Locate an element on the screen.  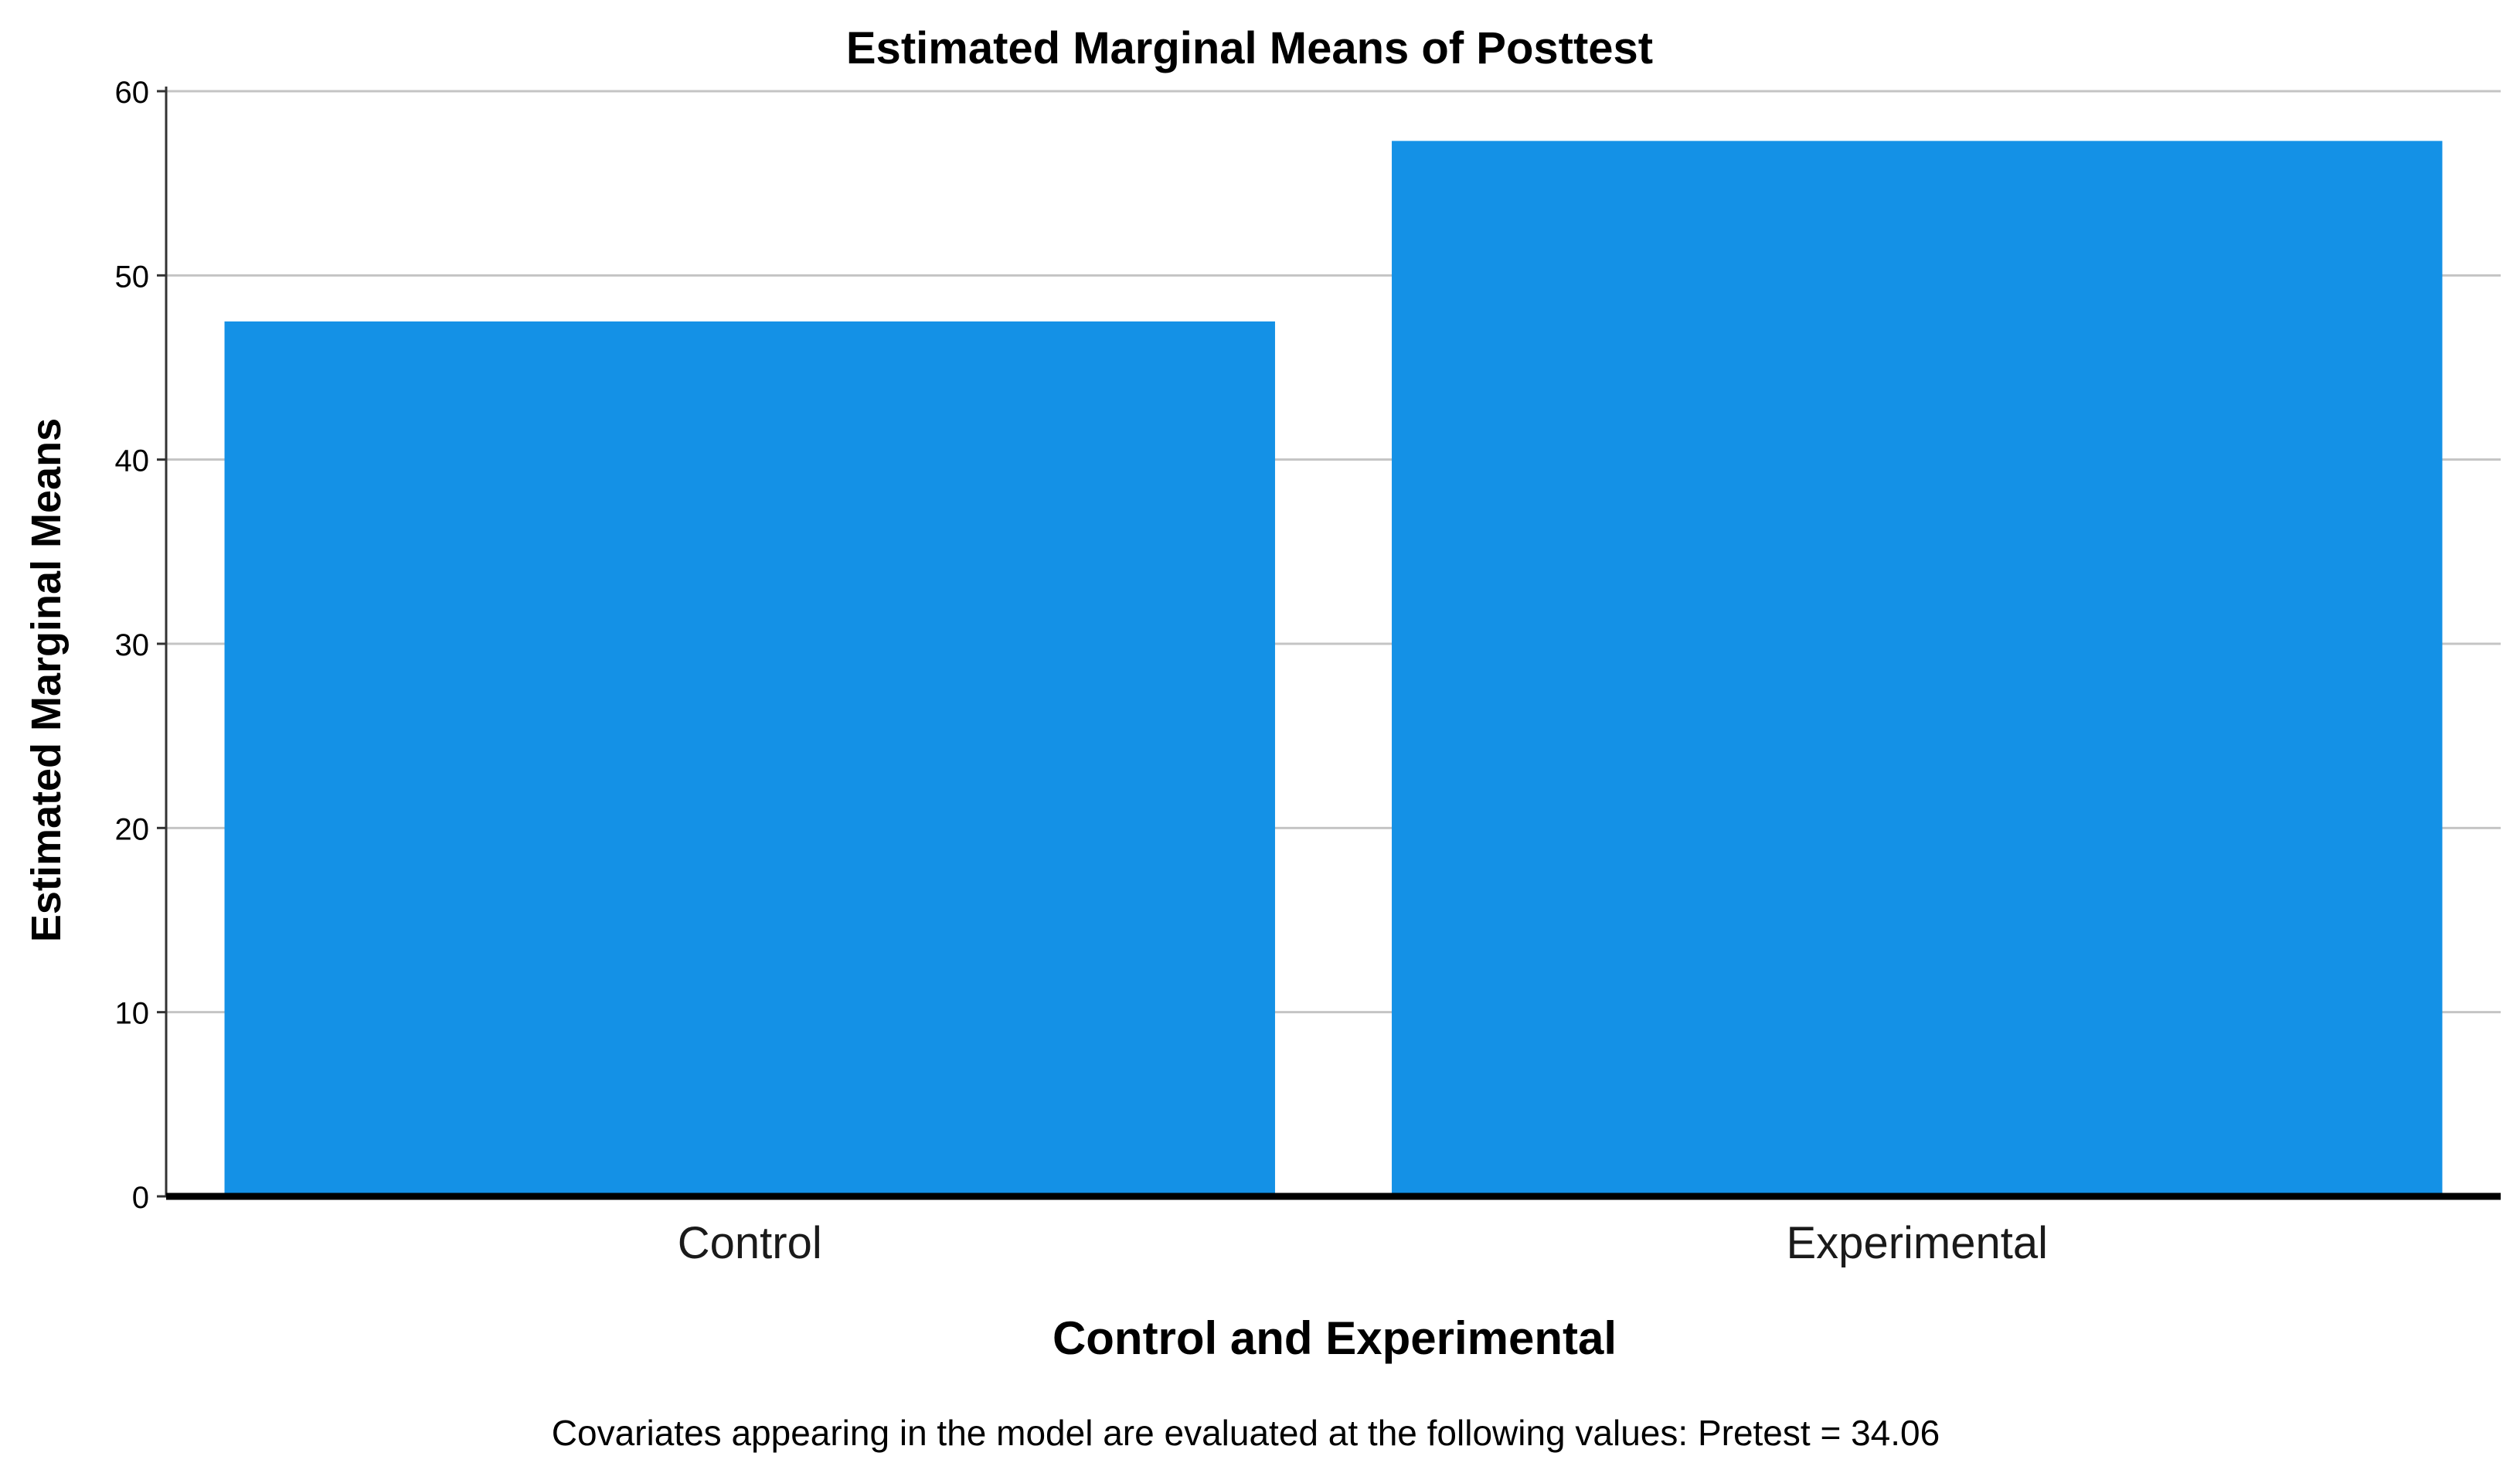
y-tick-labels: 0 10 20 30 40 50 60 is located at coordinates (132, 645).